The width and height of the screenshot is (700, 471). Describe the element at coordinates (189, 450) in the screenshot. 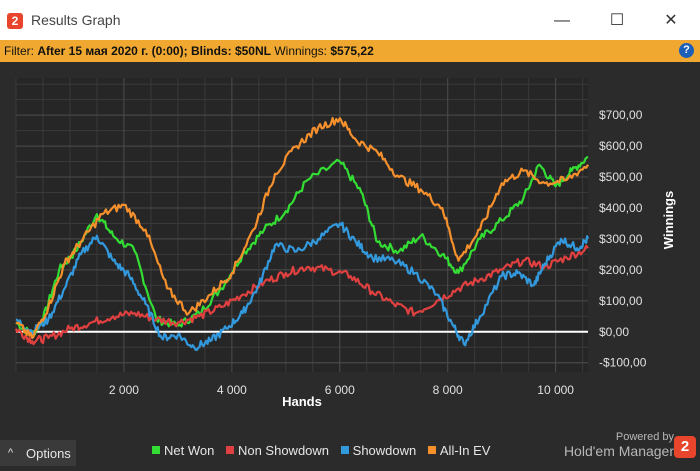

I see `legend-label: Net Won` at that location.